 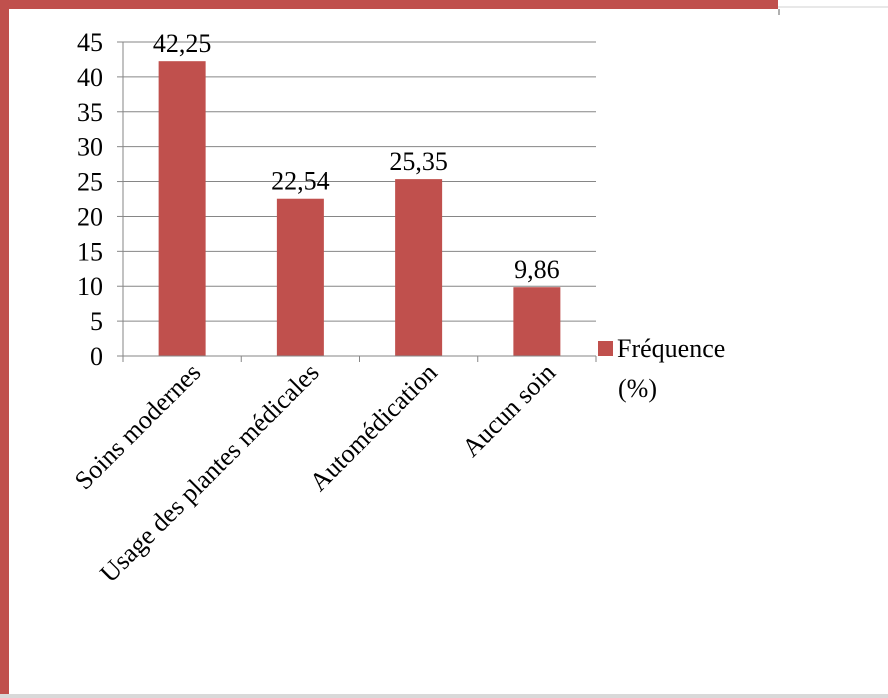 What do you see at coordinates (137, 426) in the screenshot?
I see `category-label: Soins modernes` at bounding box center [137, 426].